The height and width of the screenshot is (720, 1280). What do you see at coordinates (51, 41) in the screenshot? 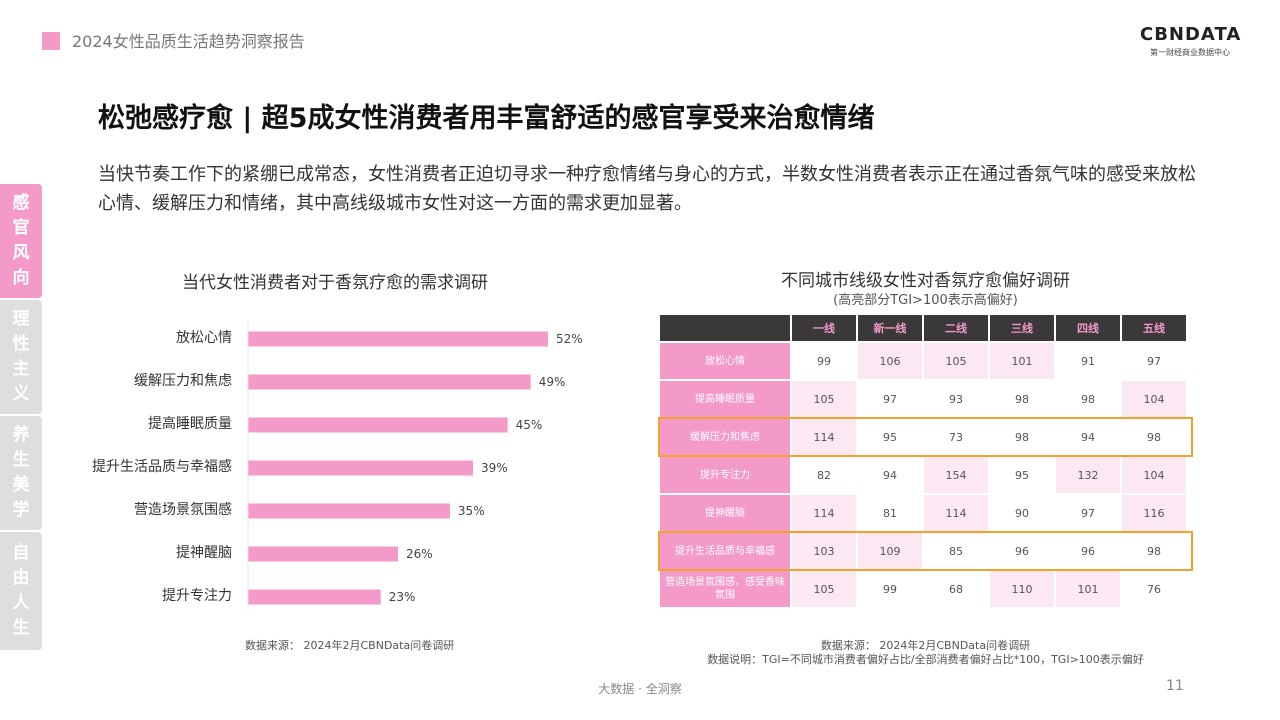
I see `header-accent-square` at bounding box center [51, 41].